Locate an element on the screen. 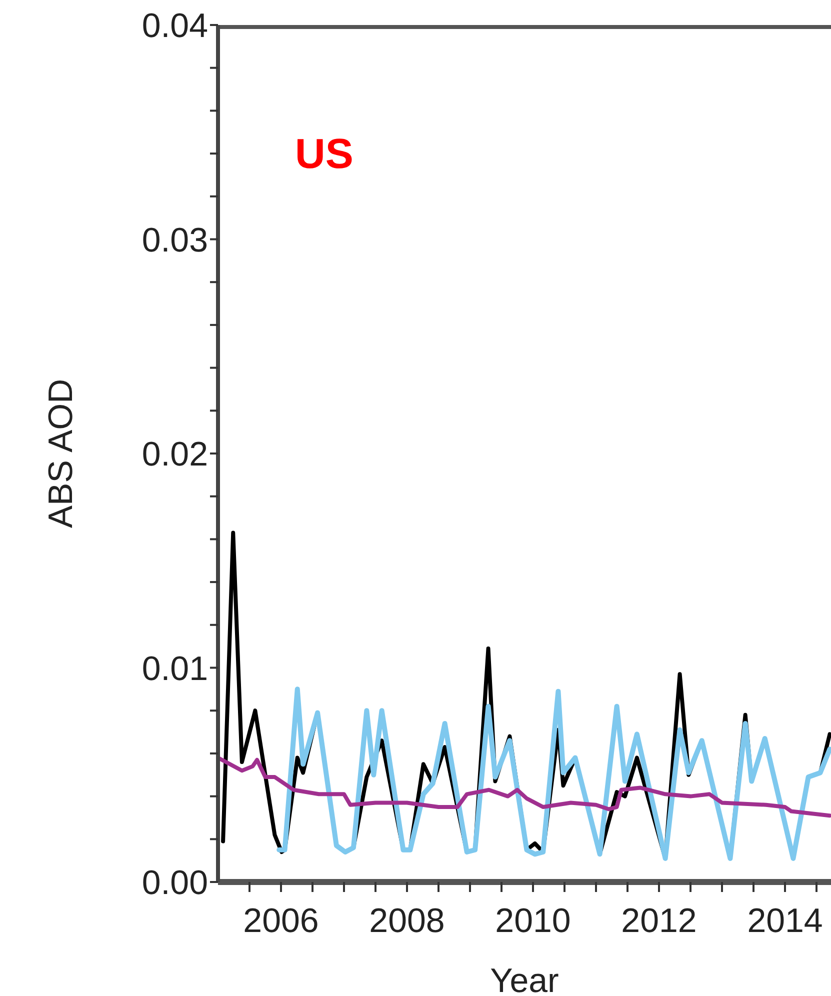 The width and height of the screenshot is (831, 996). y-tick-label: 0.01 is located at coordinates (175, 669).